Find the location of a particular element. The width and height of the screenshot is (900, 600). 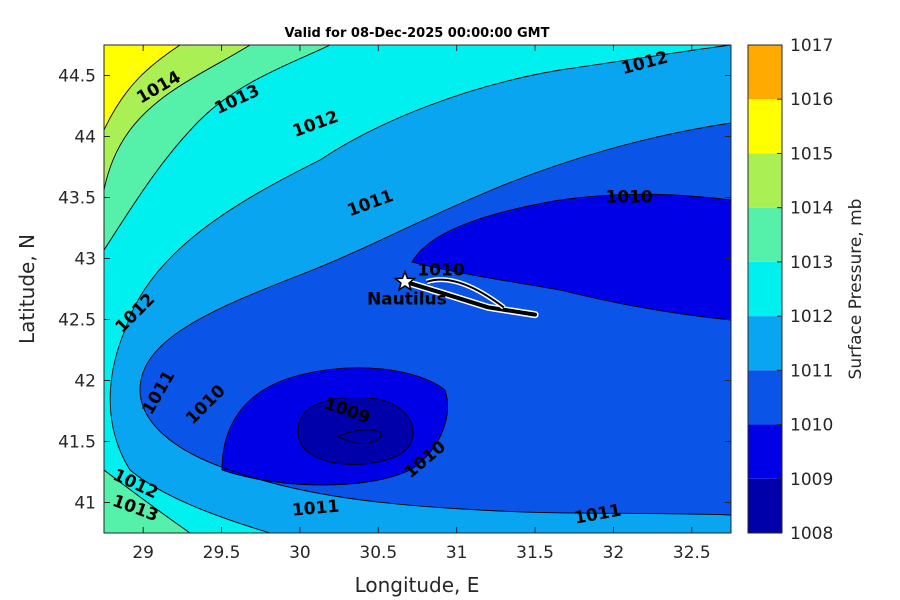

band-1013-bottom is located at coordinates (147, 501).